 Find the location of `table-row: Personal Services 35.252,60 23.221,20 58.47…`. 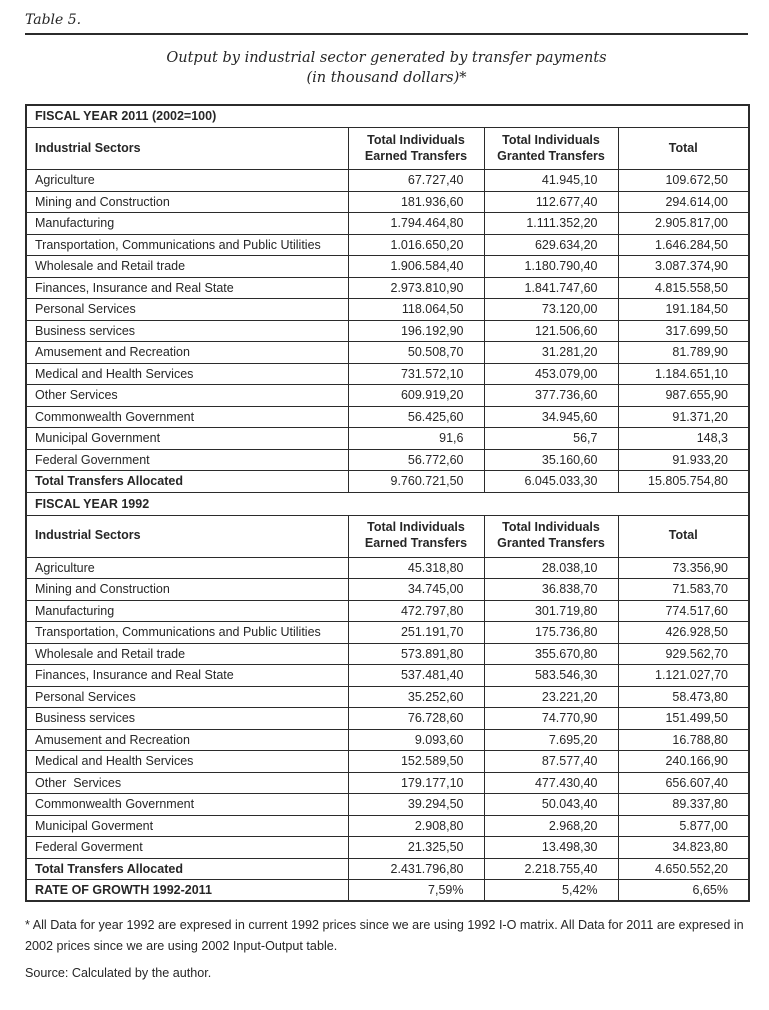

table-row: Personal Services 35.252,60 23.221,20 58.47… is located at coordinates (387, 697).